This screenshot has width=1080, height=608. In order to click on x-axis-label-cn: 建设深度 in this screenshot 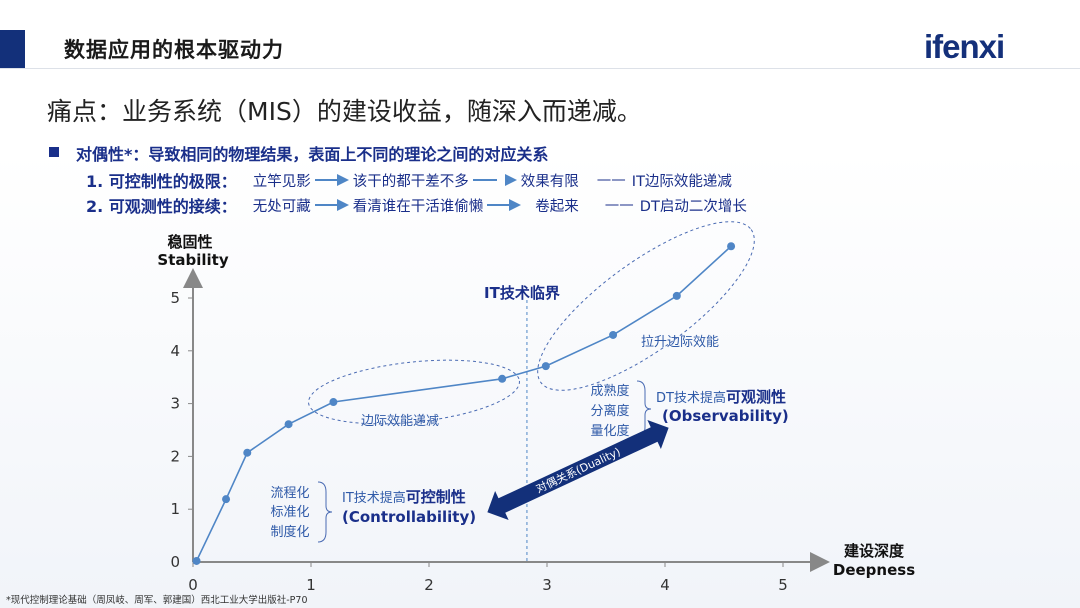, I will do `click(874, 551)`.